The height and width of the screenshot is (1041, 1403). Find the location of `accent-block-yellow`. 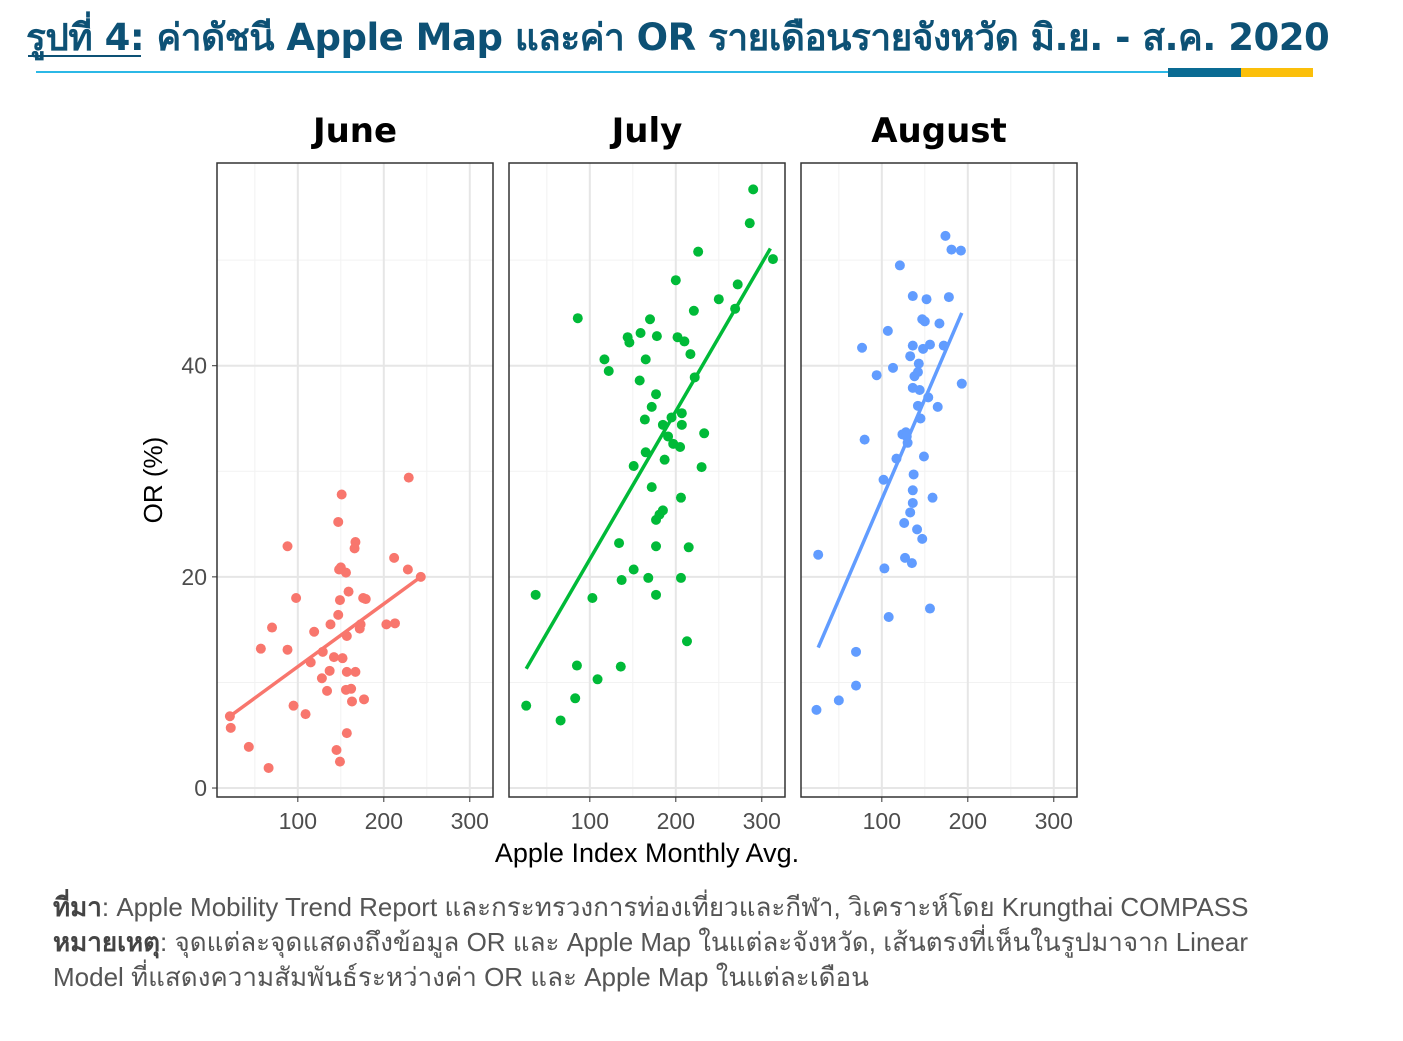

accent-block-yellow is located at coordinates (1277, 72).